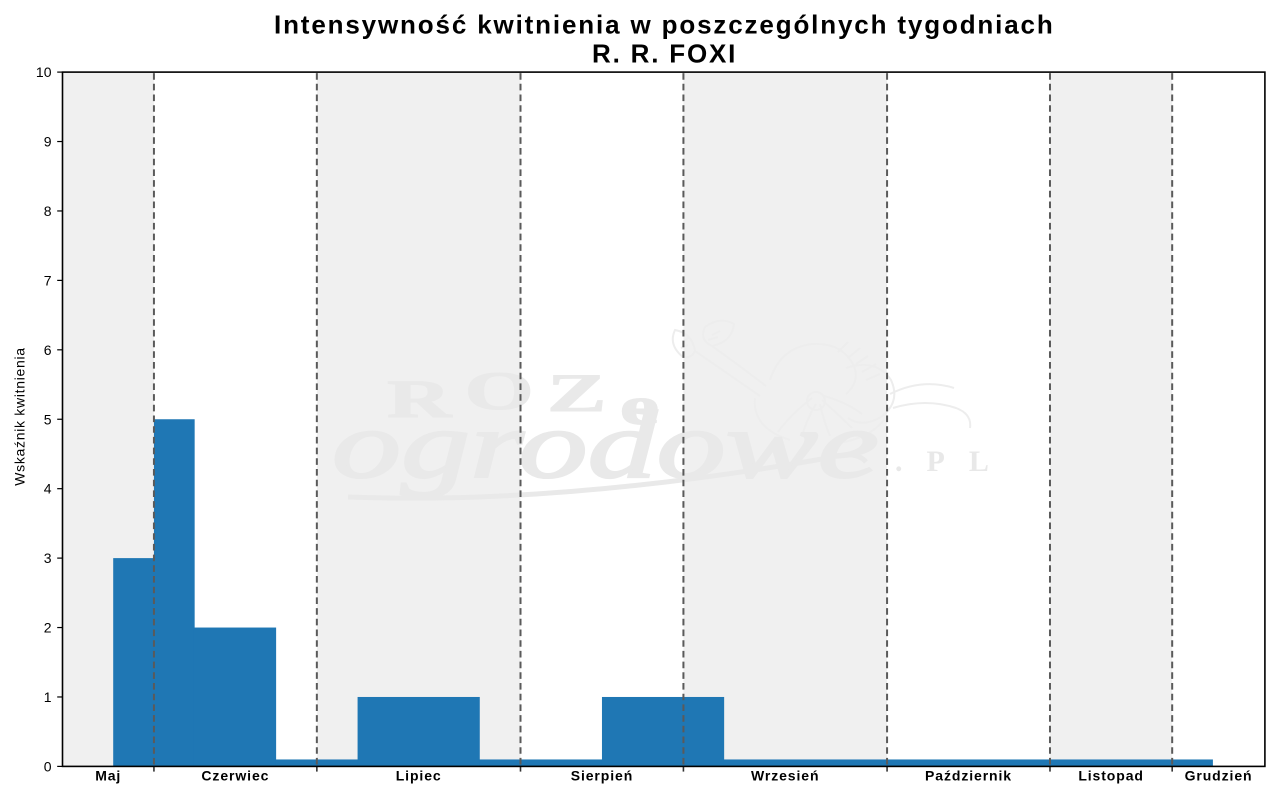 Image resolution: width=1280 pixels, height=800 pixels. What do you see at coordinates (48, 766) in the screenshot?
I see `svg-text: 0` at bounding box center [48, 766].